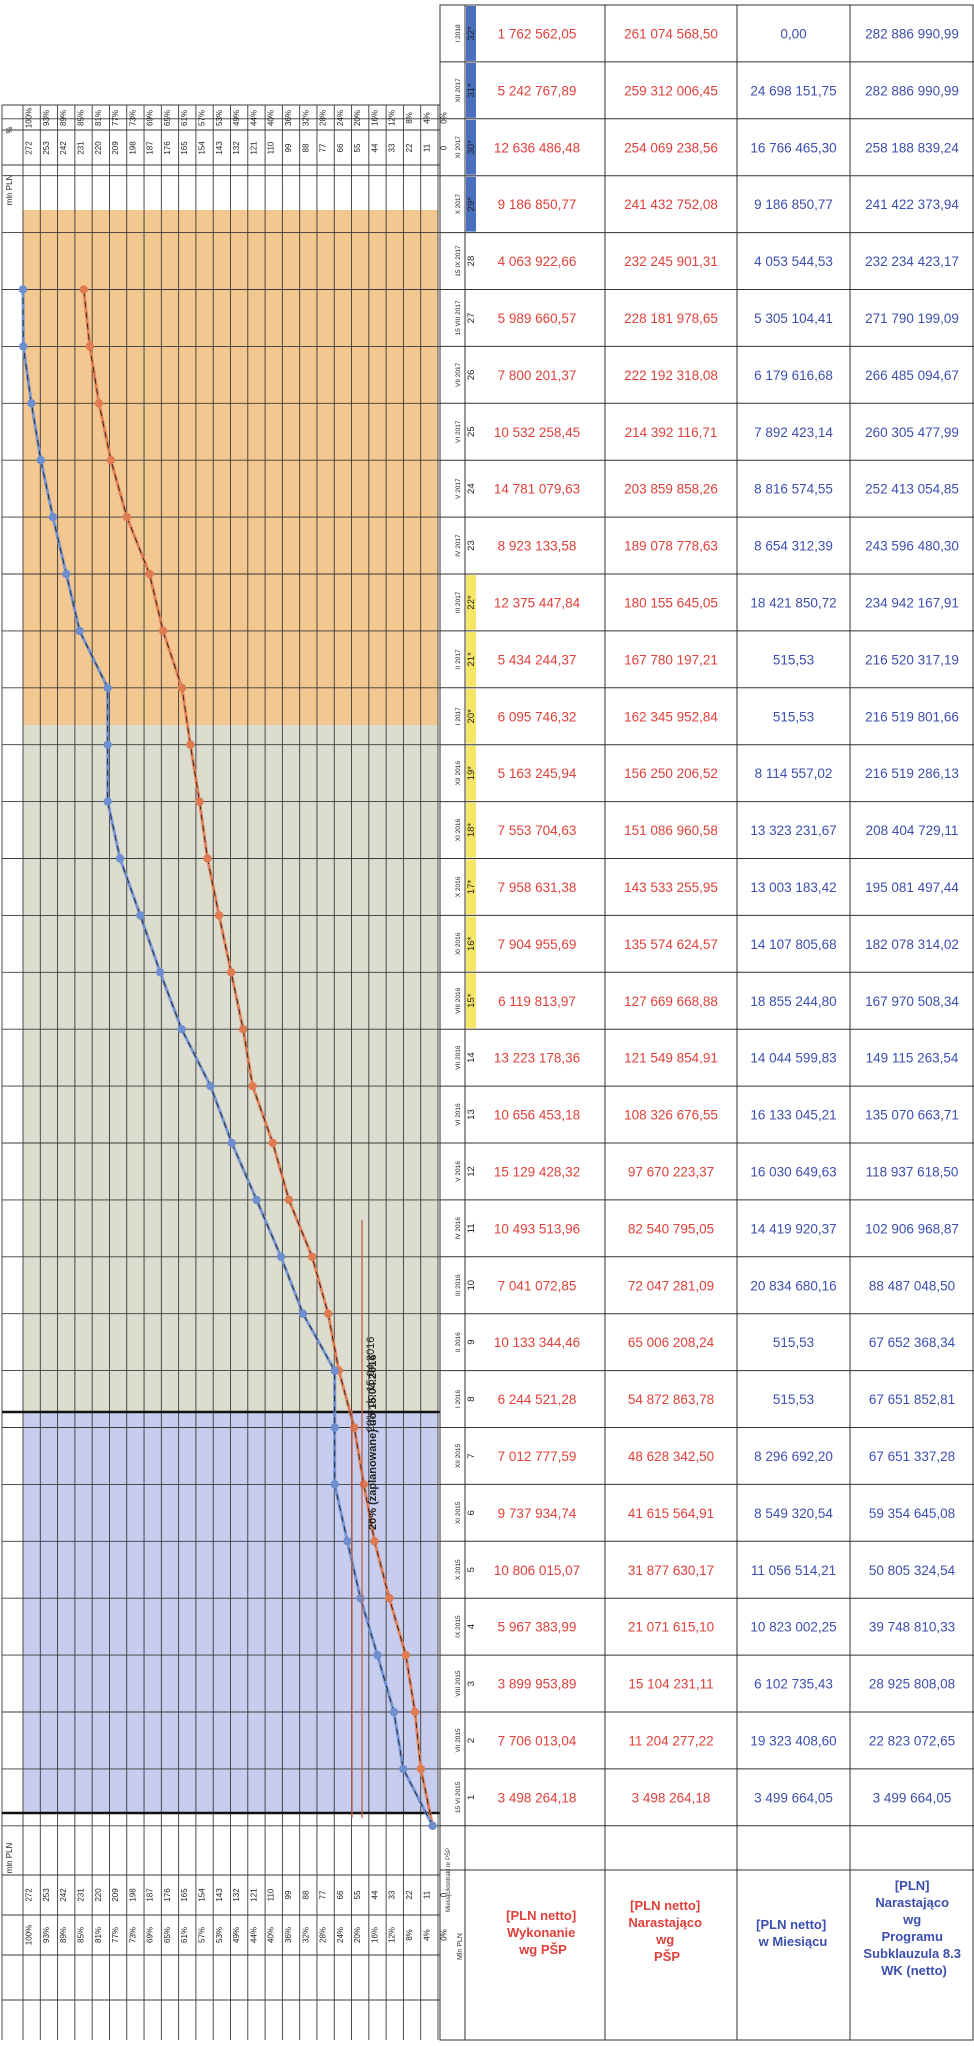 This screenshot has height=2046, width=974. I want to click on row-subclause: 252 413 054,85, so click(912, 489).